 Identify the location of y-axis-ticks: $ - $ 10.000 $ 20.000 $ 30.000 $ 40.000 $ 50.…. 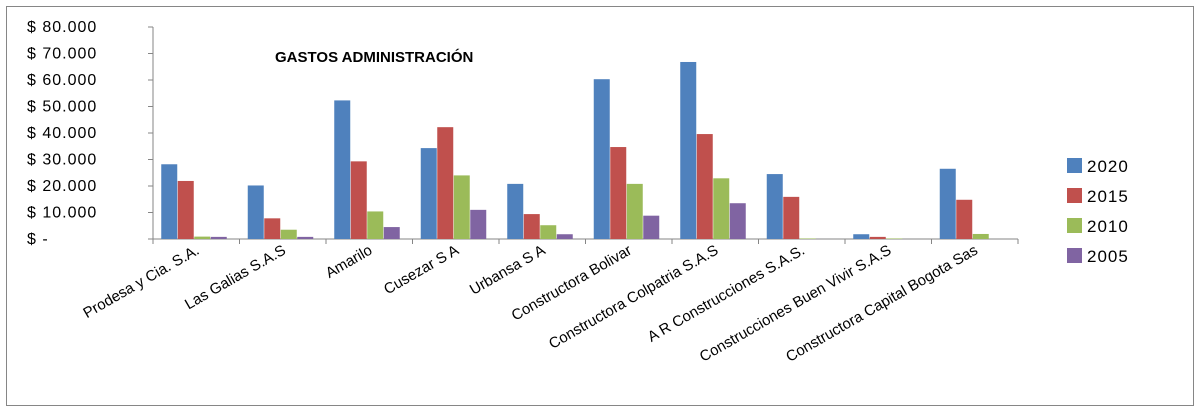
(90, 133).